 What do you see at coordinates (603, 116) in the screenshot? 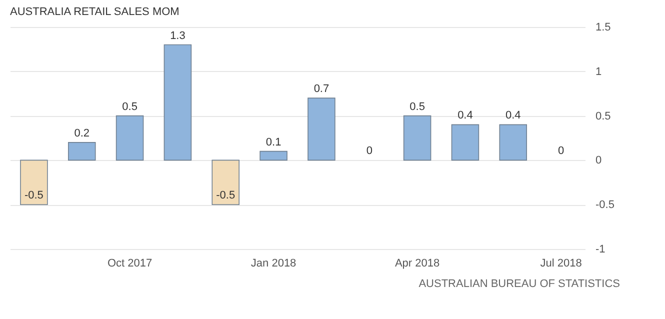
I see `y-tick-label: 0.5` at bounding box center [603, 116].